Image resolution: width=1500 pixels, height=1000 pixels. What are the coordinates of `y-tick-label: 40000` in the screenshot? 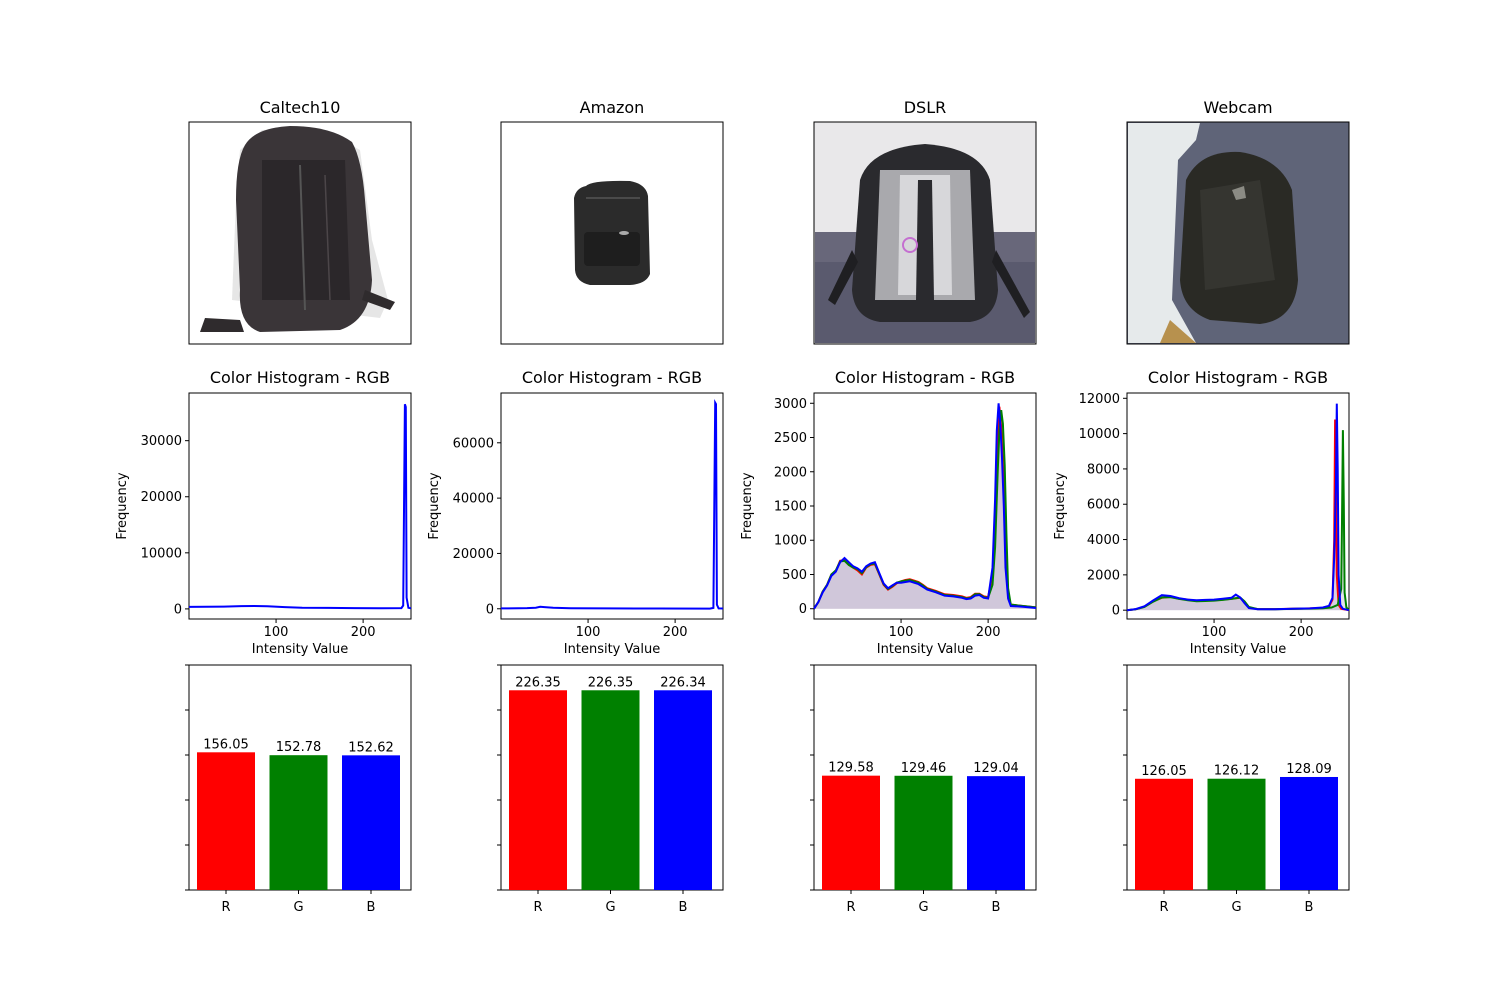 It's located at (473, 499).